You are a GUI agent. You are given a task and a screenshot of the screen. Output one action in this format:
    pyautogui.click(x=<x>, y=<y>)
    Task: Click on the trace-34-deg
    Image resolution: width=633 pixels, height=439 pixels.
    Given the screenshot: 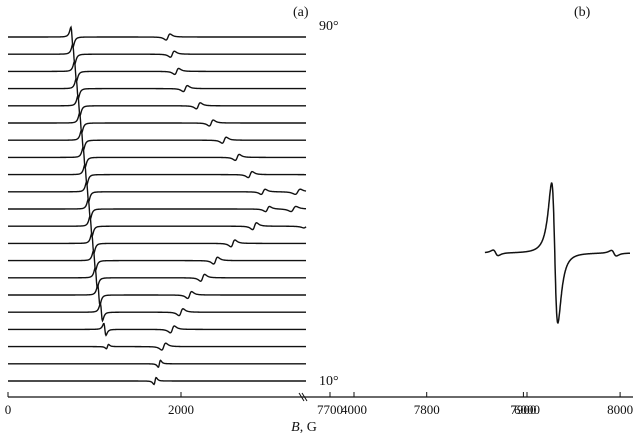 What is the action you would take?
    pyautogui.click(x=157, y=141)
    